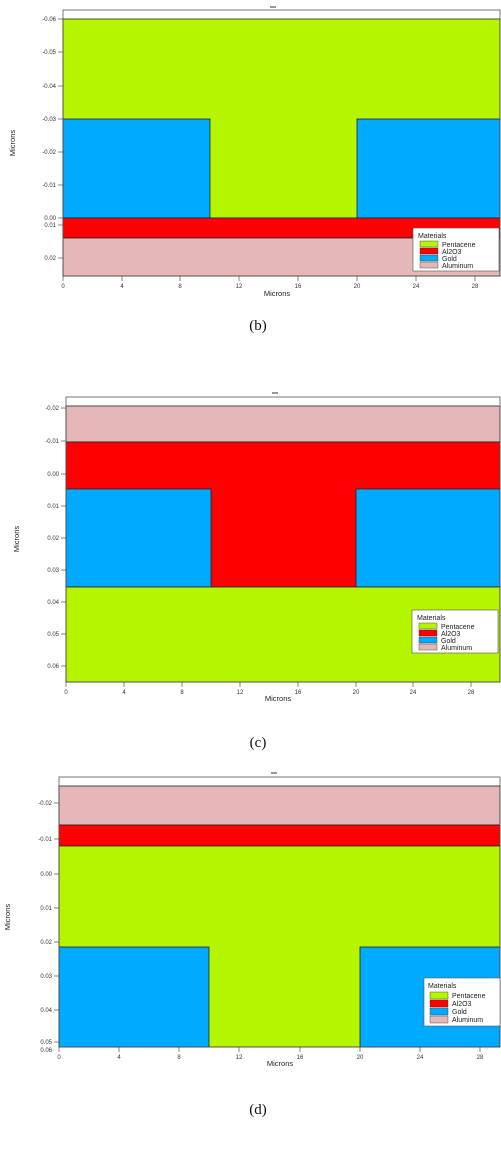 This screenshot has height=1149, width=501. I want to click on y-tick-label: -0.04, so click(49, 87).